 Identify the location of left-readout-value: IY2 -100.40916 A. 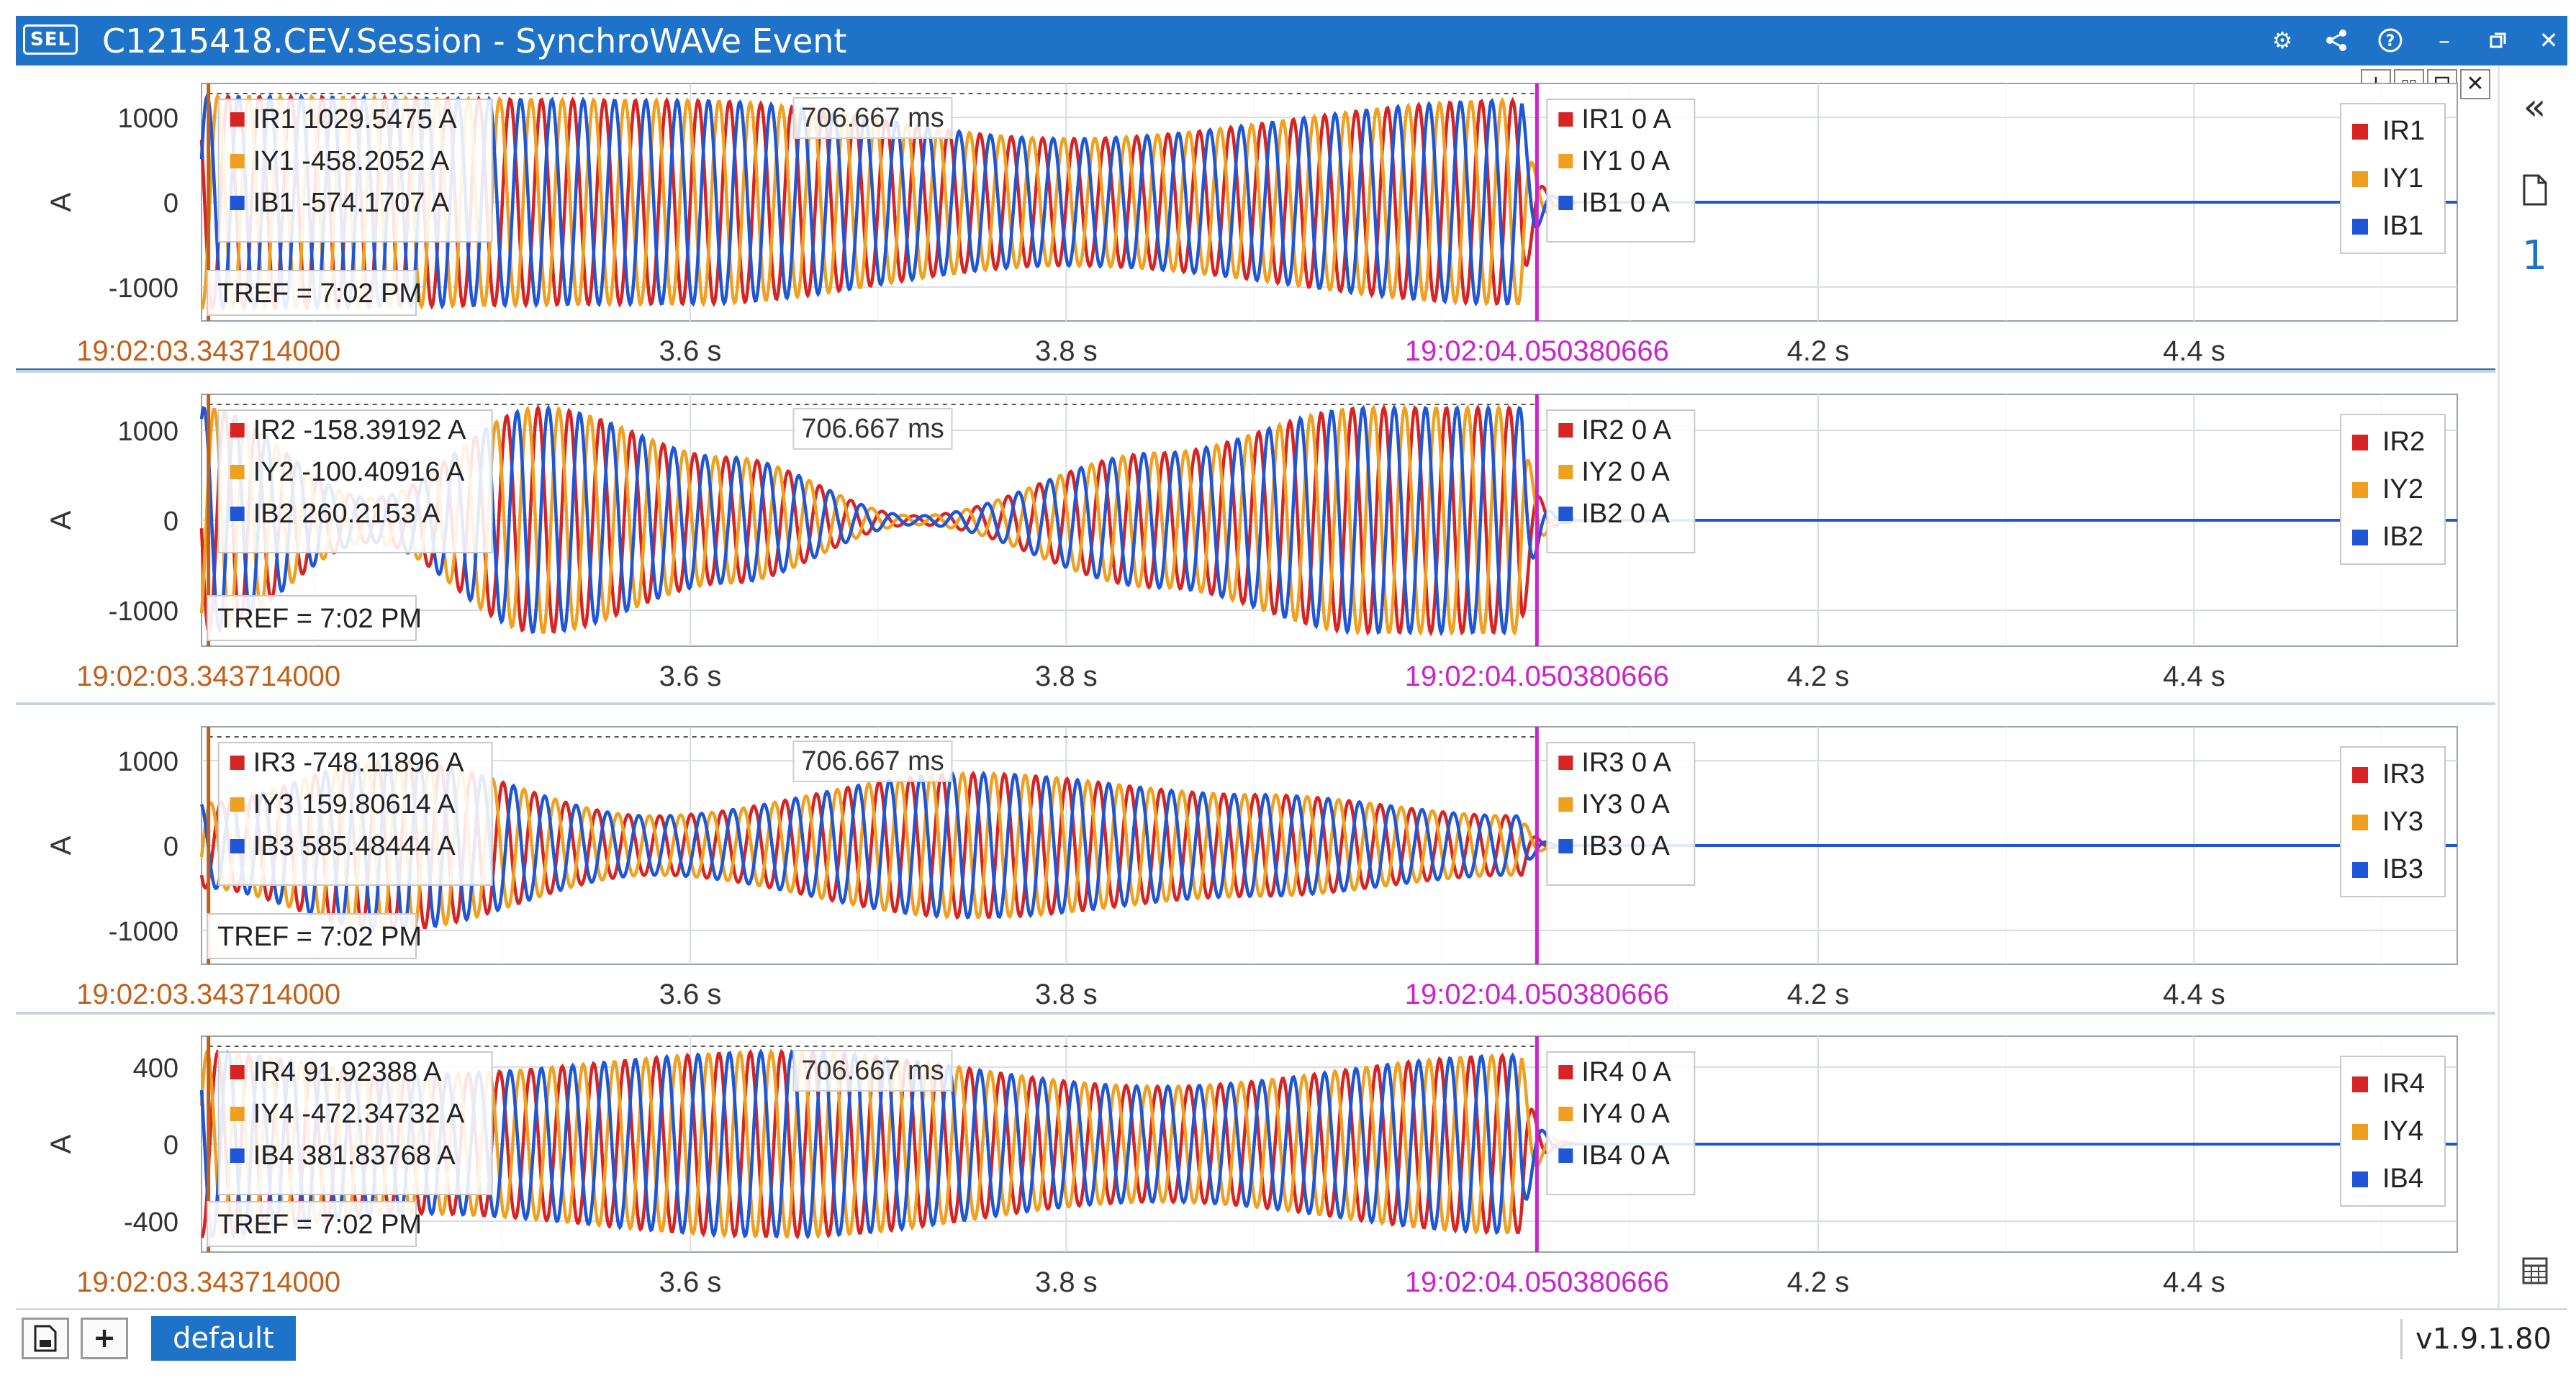
(359, 472).